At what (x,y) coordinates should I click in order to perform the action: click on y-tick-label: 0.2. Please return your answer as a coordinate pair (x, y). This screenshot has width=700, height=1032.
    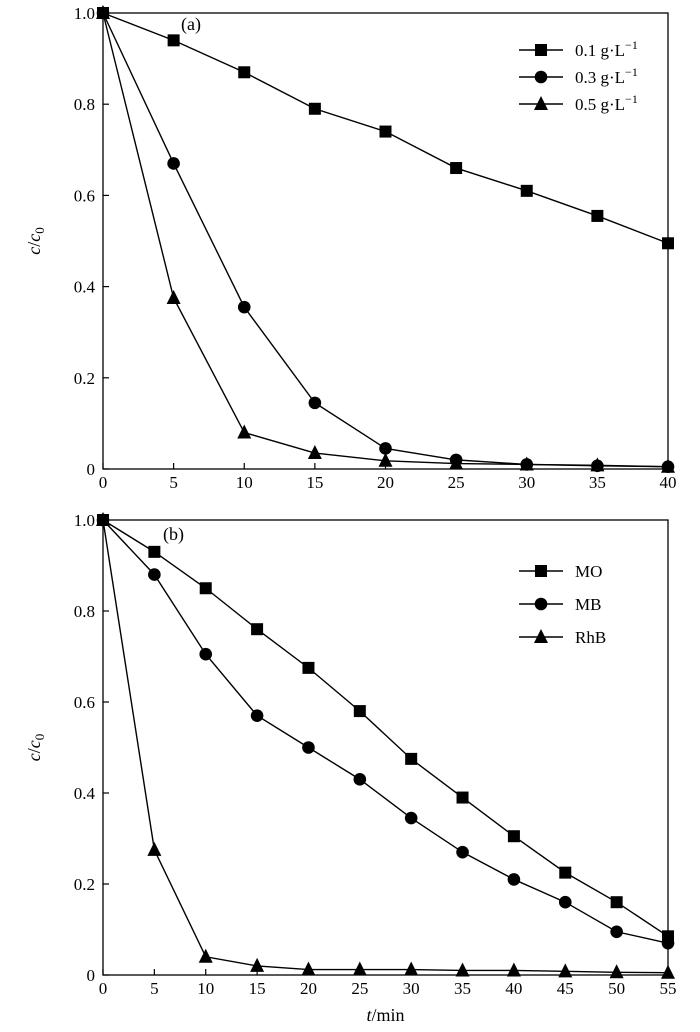
    Looking at the image, I should click on (84, 884).